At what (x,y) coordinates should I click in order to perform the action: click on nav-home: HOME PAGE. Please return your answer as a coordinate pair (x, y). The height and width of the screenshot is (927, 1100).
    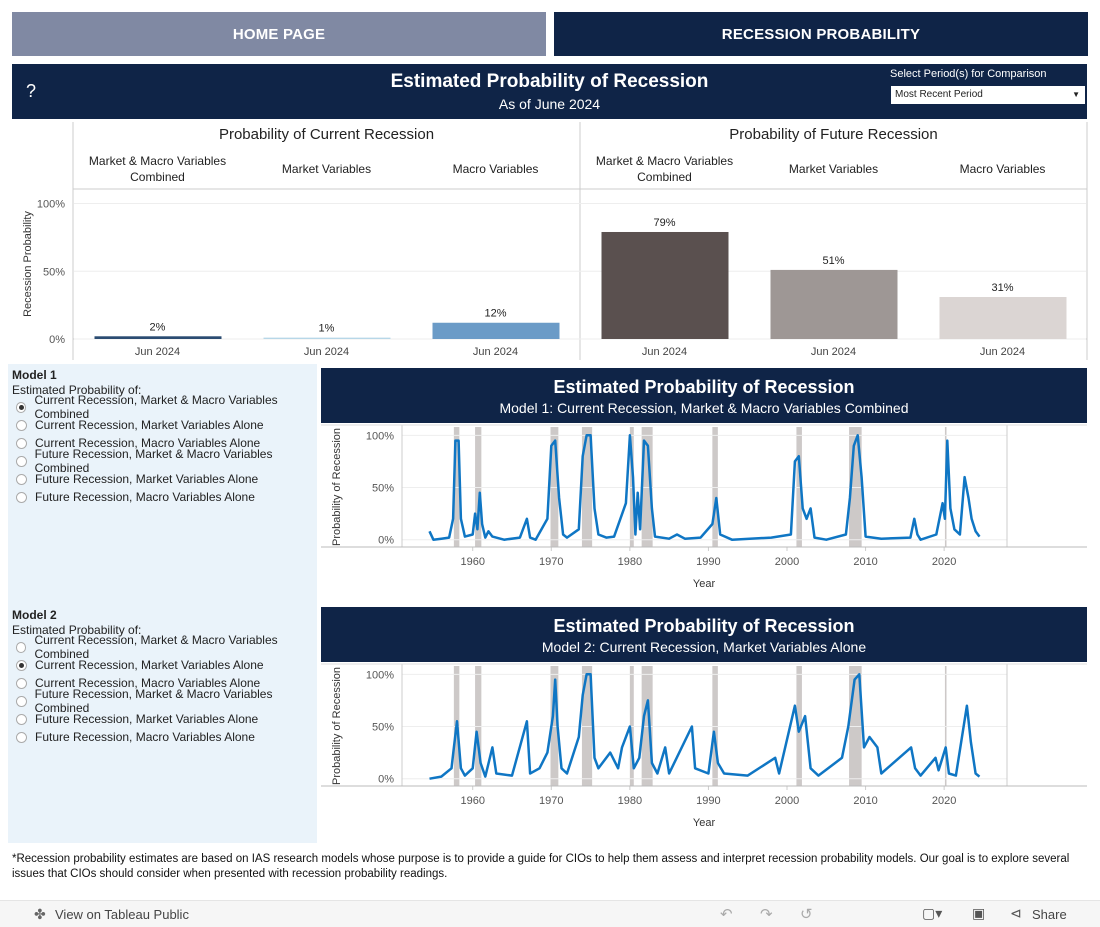
    Looking at the image, I should click on (279, 34).